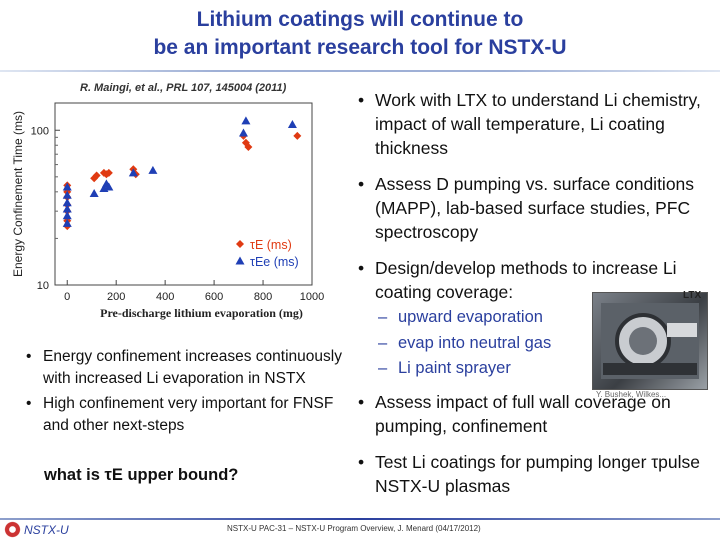 This screenshot has width=720, height=540. What do you see at coordinates (240, 260) in the screenshot?
I see `legend-triangle-icon` at bounding box center [240, 260].